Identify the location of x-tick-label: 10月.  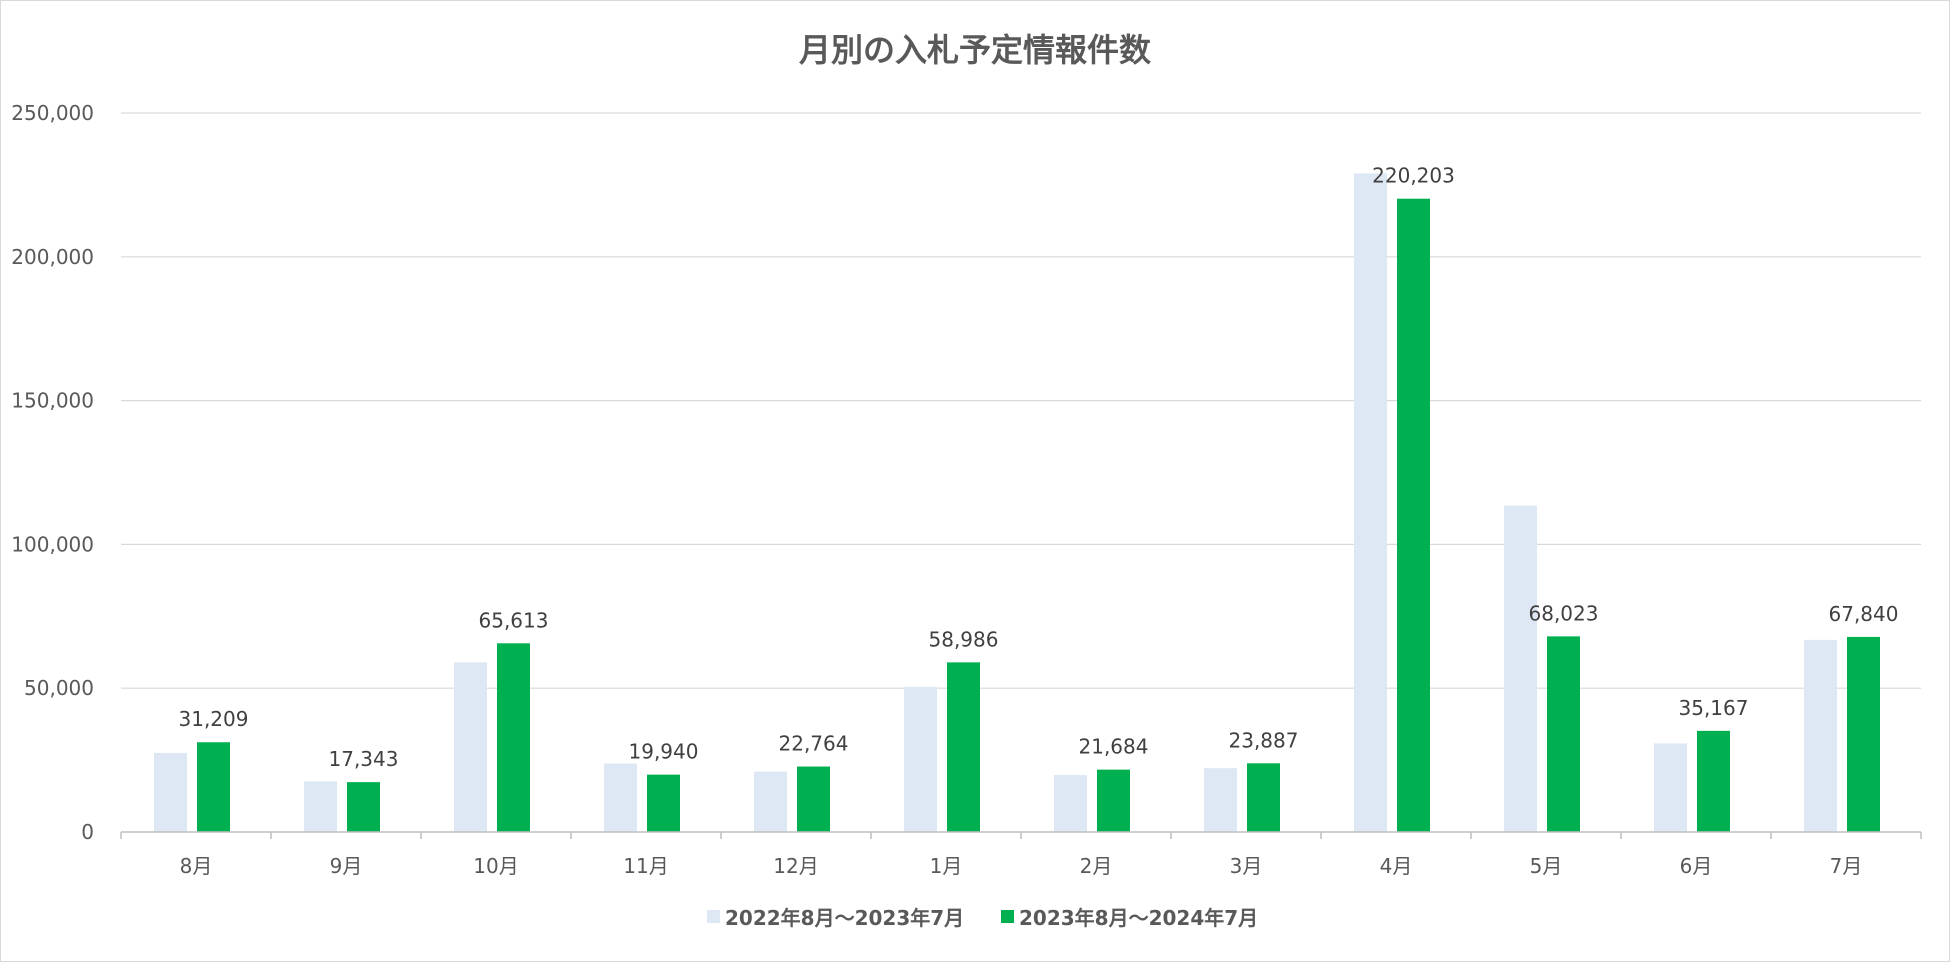
(495, 866).